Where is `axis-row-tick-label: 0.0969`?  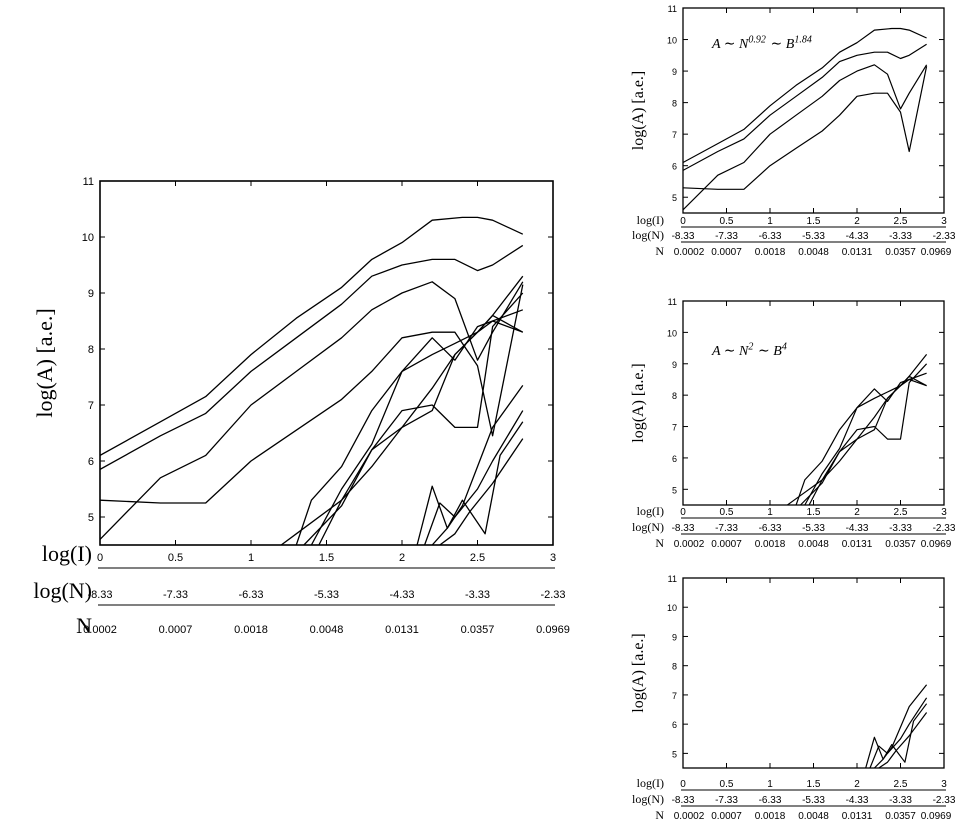
axis-row-tick-label: 0.0969 is located at coordinates (553, 630).